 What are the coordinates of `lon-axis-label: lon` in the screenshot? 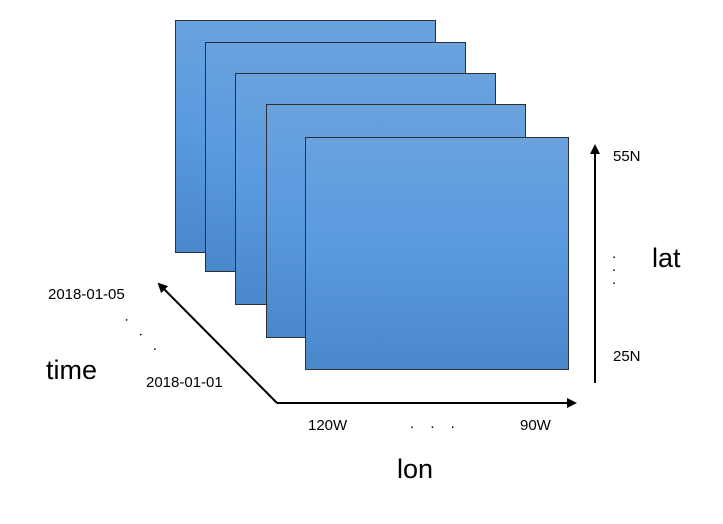 It's located at (415, 469).